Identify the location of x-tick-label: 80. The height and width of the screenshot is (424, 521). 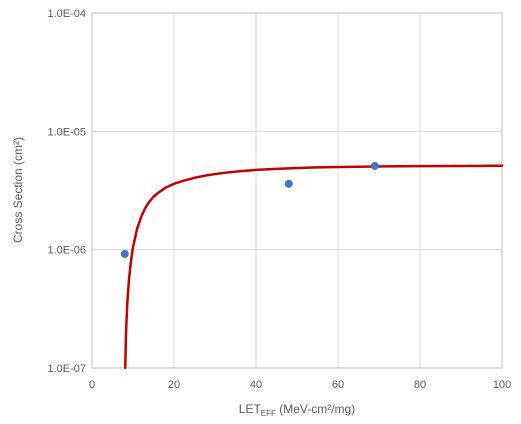
(420, 385).